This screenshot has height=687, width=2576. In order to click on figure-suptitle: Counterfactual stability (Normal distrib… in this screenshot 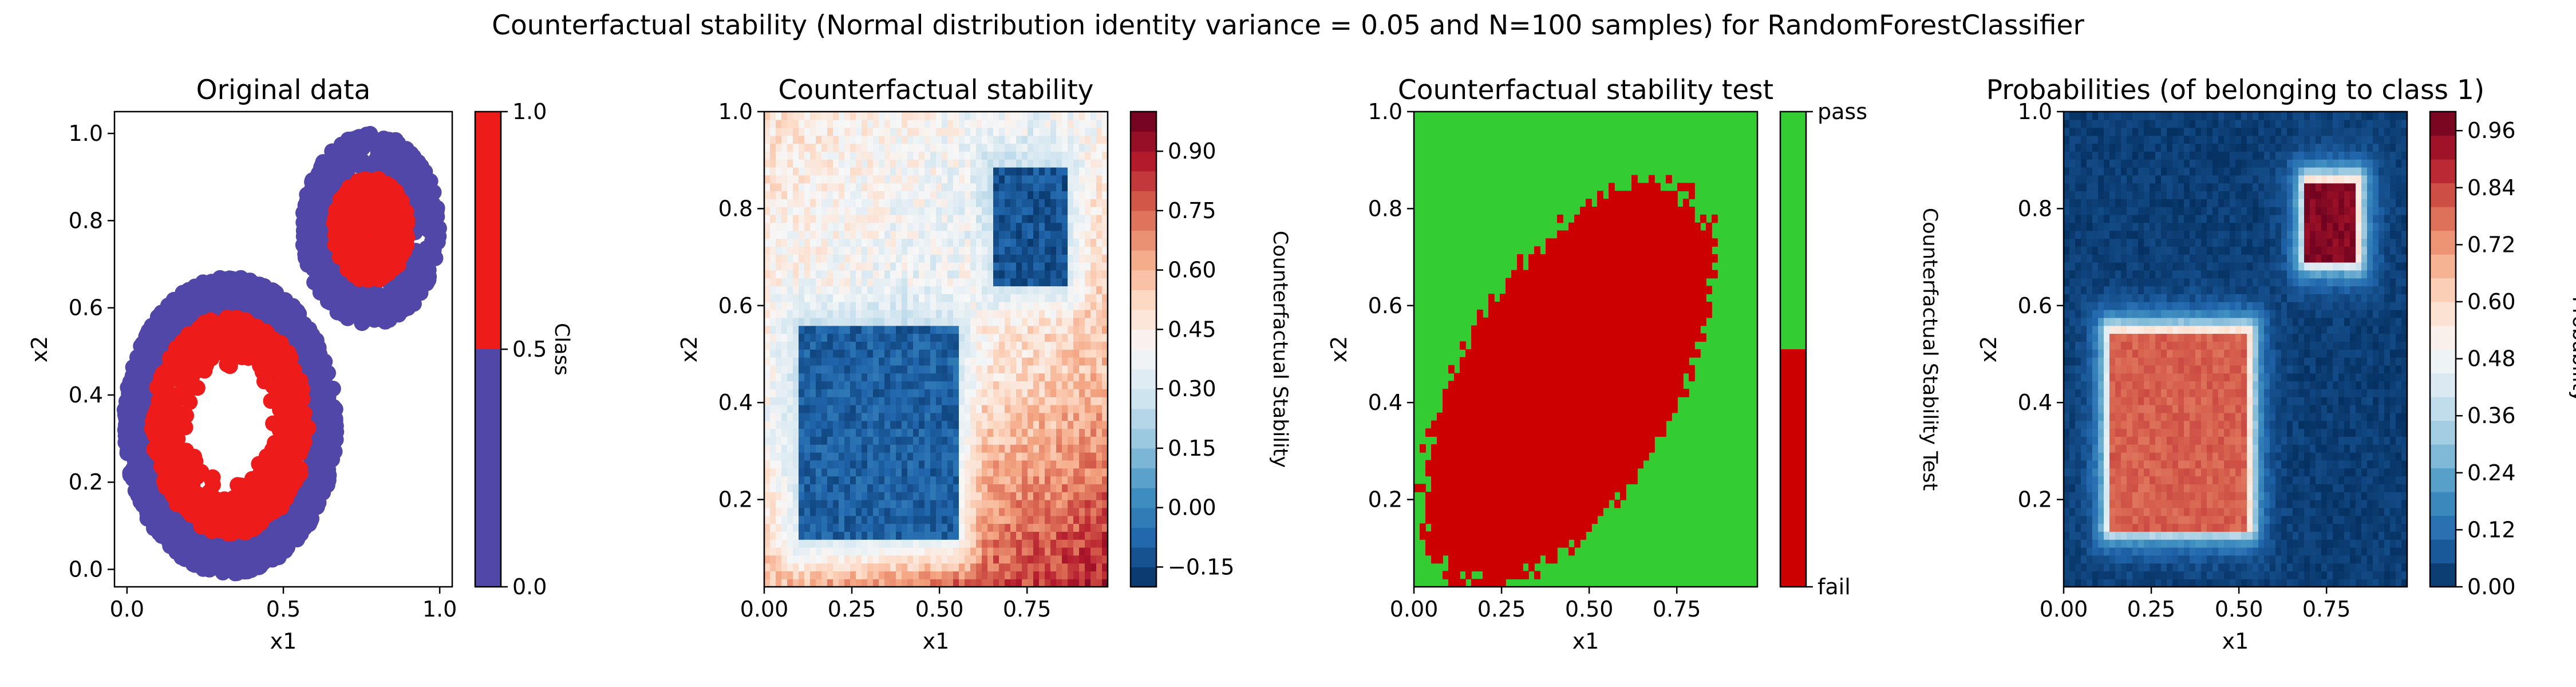, I will do `click(1288, 25)`.